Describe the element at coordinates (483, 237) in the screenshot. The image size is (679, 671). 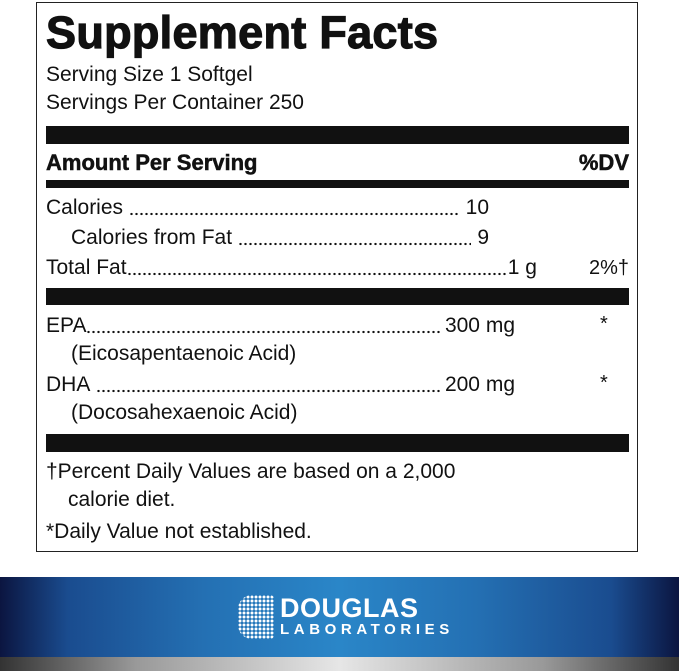
I see `nutrient-amount: 9` at that location.